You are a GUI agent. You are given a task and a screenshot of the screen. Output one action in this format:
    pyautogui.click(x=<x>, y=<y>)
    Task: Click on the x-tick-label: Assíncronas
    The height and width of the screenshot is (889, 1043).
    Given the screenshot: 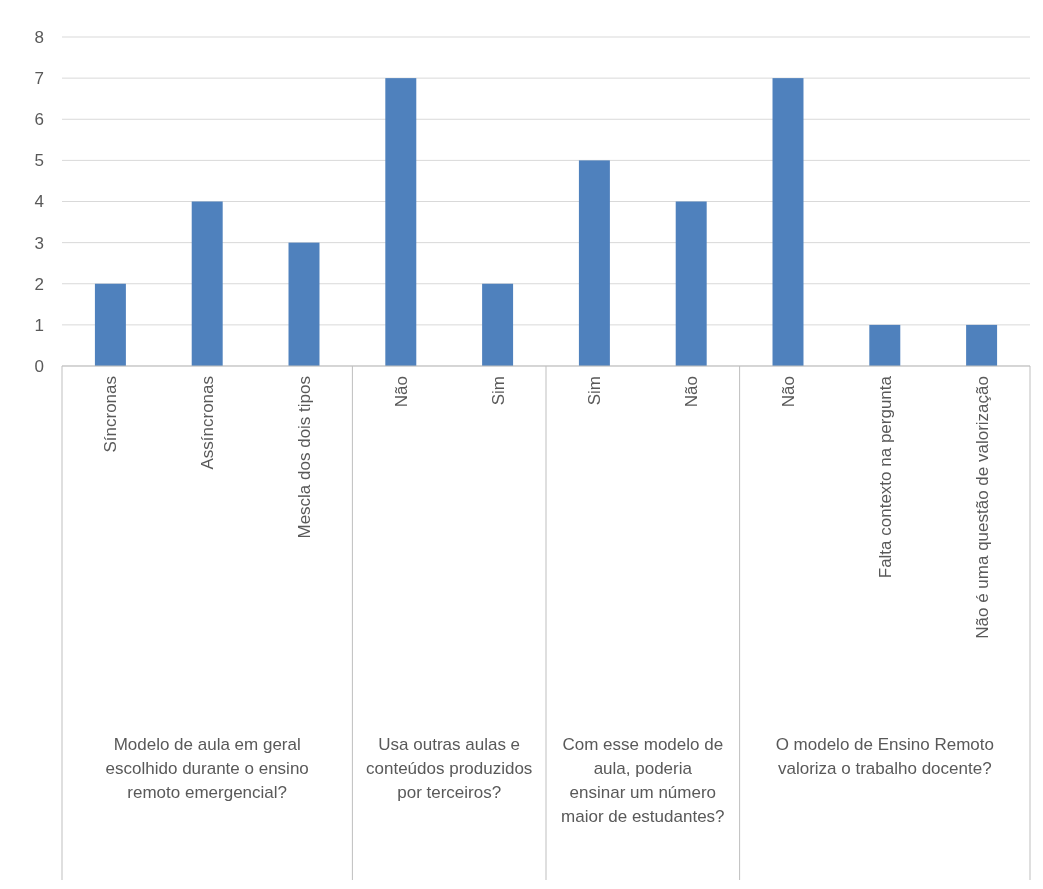 What is the action you would take?
    pyautogui.click(x=208, y=423)
    